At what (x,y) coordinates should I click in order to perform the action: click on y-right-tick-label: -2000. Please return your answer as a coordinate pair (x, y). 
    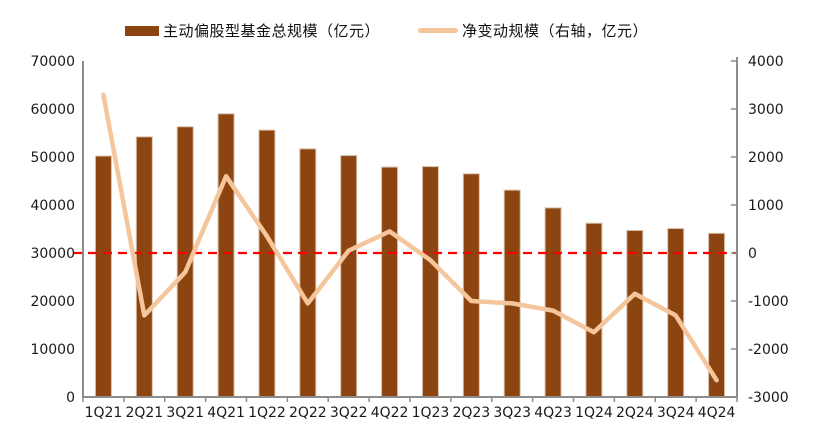
    Looking at the image, I should click on (768, 350).